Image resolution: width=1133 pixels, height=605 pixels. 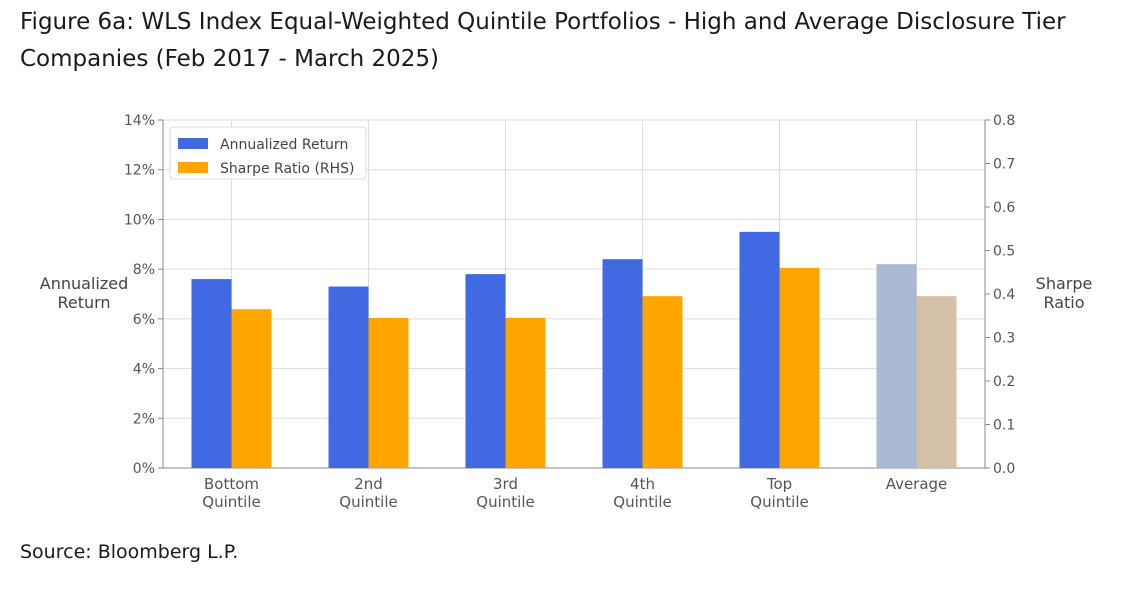 I want to click on y-axis-title-left: Annualized Return, so click(x=84, y=293).